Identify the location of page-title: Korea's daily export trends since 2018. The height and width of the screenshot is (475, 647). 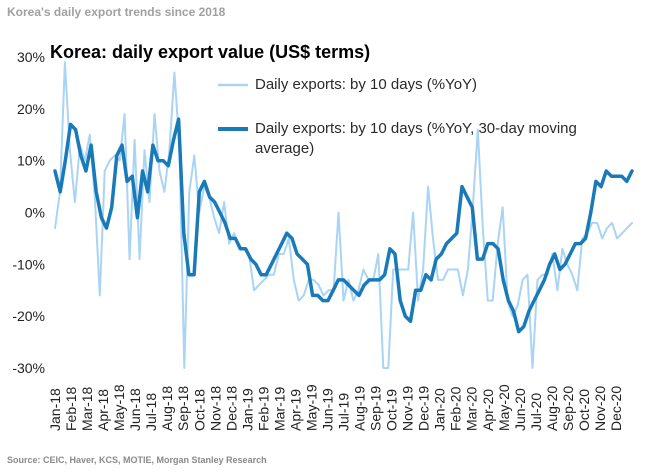
(116, 12).